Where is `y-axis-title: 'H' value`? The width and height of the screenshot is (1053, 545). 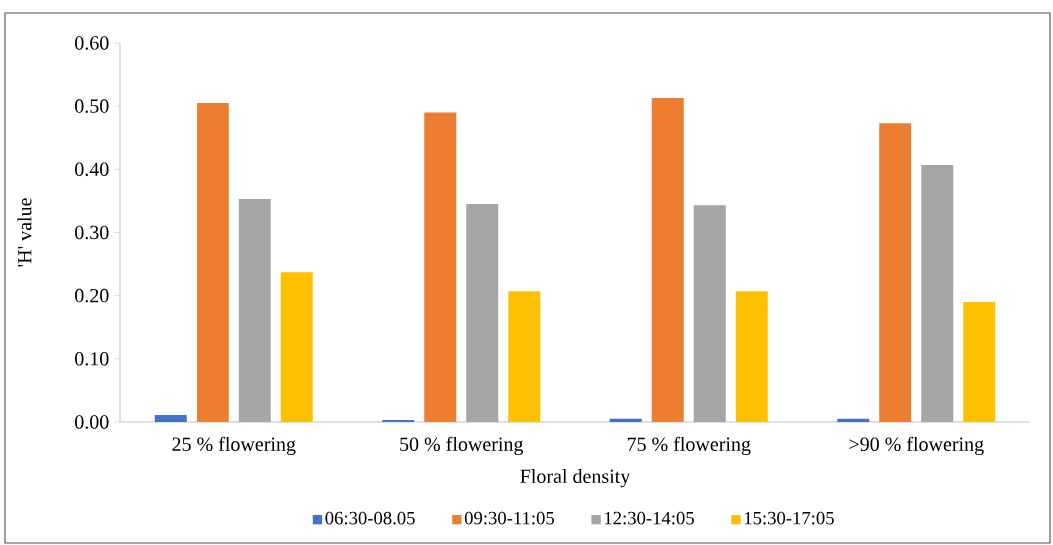 y-axis-title: 'H' value is located at coordinates (24, 232).